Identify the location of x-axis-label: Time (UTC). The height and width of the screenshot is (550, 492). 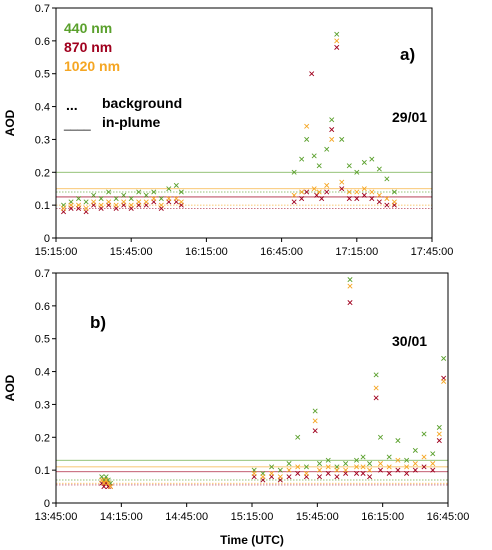
(252, 540).